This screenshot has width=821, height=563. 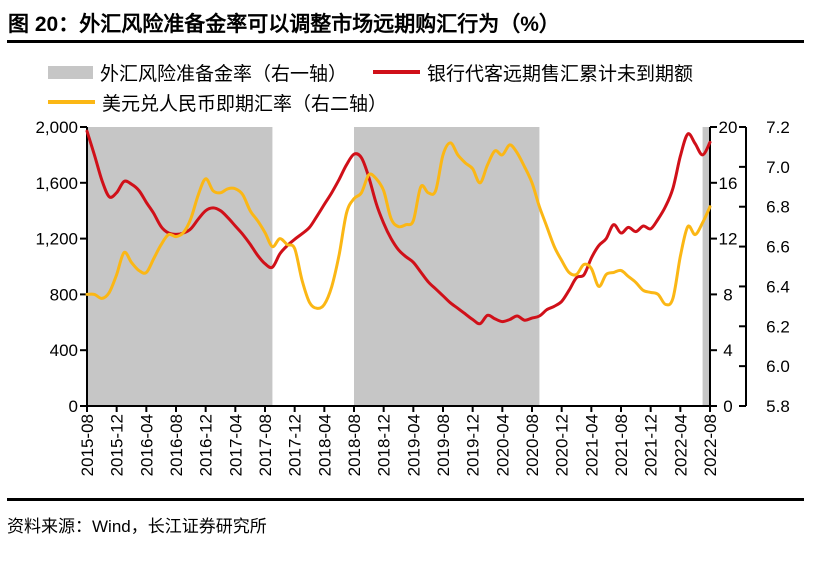 What do you see at coordinates (56, 239) in the screenshot?
I see `left-axis-label: 1,200` at bounding box center [56, 239].